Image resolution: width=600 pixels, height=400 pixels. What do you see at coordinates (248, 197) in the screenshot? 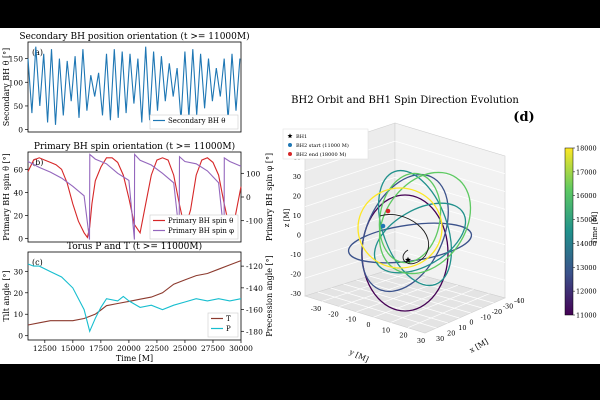
I see `panel-b-y2tick-label: 0` at bounding box center [248, 197].